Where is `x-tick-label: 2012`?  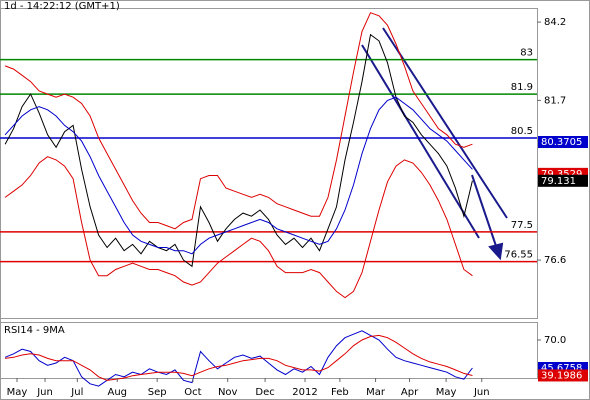 x-tick-label: 2012 is located at coordinates (304, 392).